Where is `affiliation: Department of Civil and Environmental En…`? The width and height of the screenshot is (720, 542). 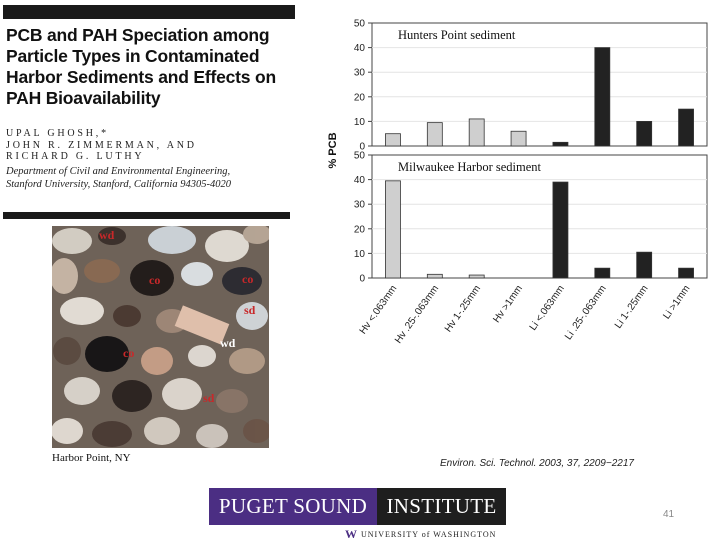
affiliation: Department of Civil and Environmental En… is located at coordinates (118, 178).